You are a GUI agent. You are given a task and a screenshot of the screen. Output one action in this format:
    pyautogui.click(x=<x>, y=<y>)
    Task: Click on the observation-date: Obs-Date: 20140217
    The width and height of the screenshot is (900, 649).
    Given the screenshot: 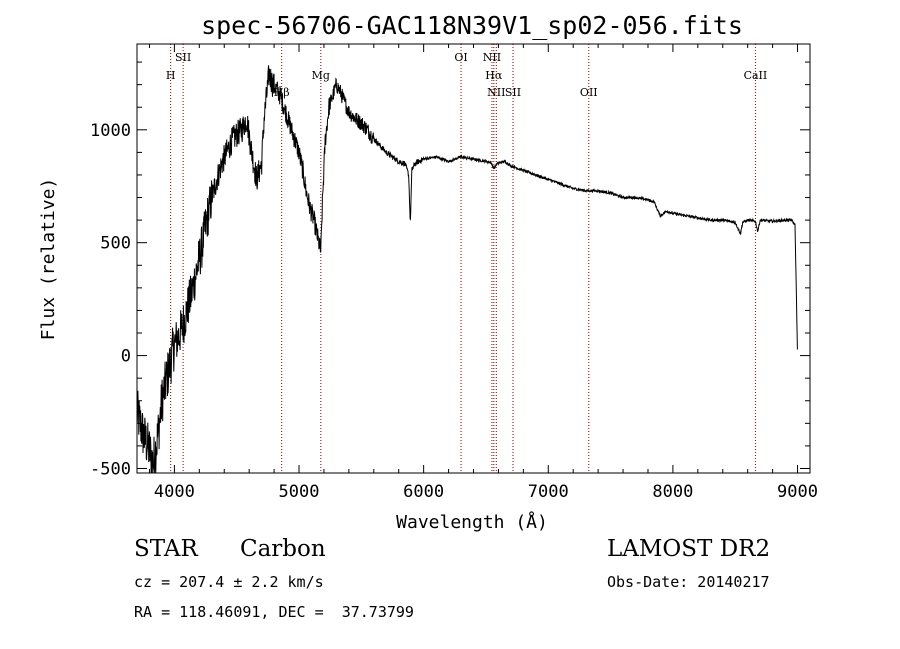 What is the action you would take?
    pyautogui.click(x=688, y=582)
    